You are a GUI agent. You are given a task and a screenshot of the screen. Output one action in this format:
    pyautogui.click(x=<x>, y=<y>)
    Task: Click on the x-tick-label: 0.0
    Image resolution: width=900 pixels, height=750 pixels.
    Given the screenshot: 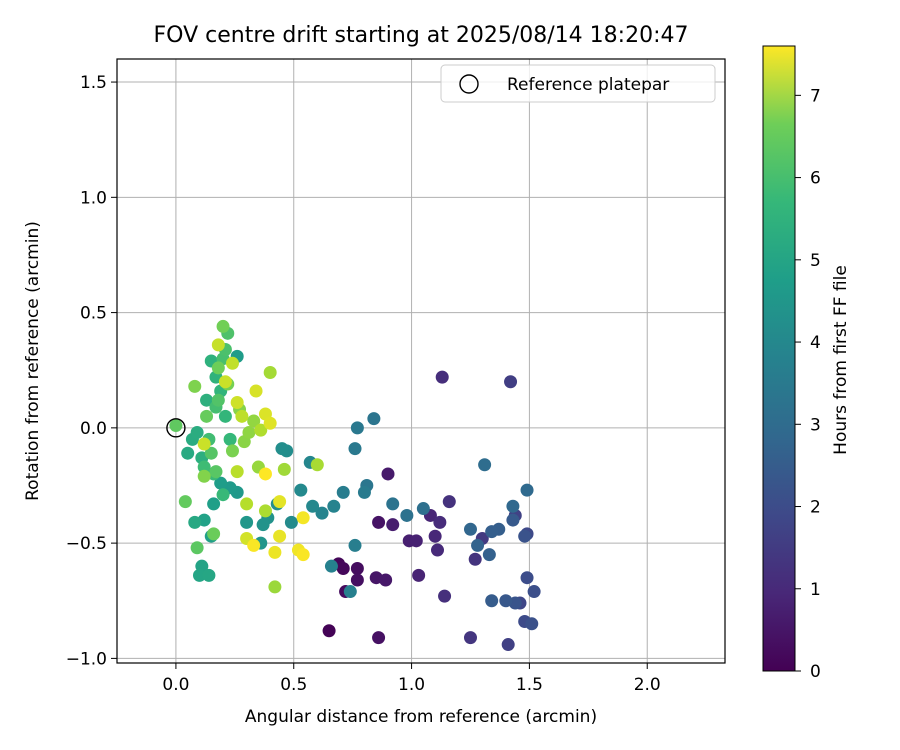 What is the action you would take?
    pyautogui.click(x=175, y=685)
    